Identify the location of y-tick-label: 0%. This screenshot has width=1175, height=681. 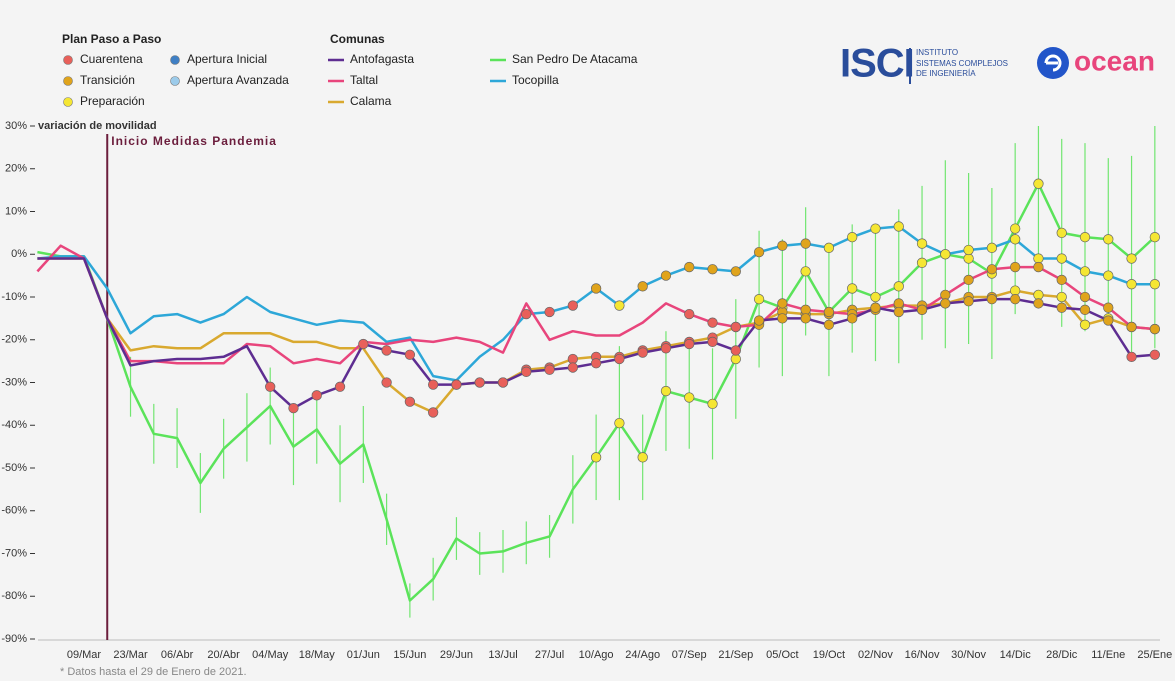
(19, 254).